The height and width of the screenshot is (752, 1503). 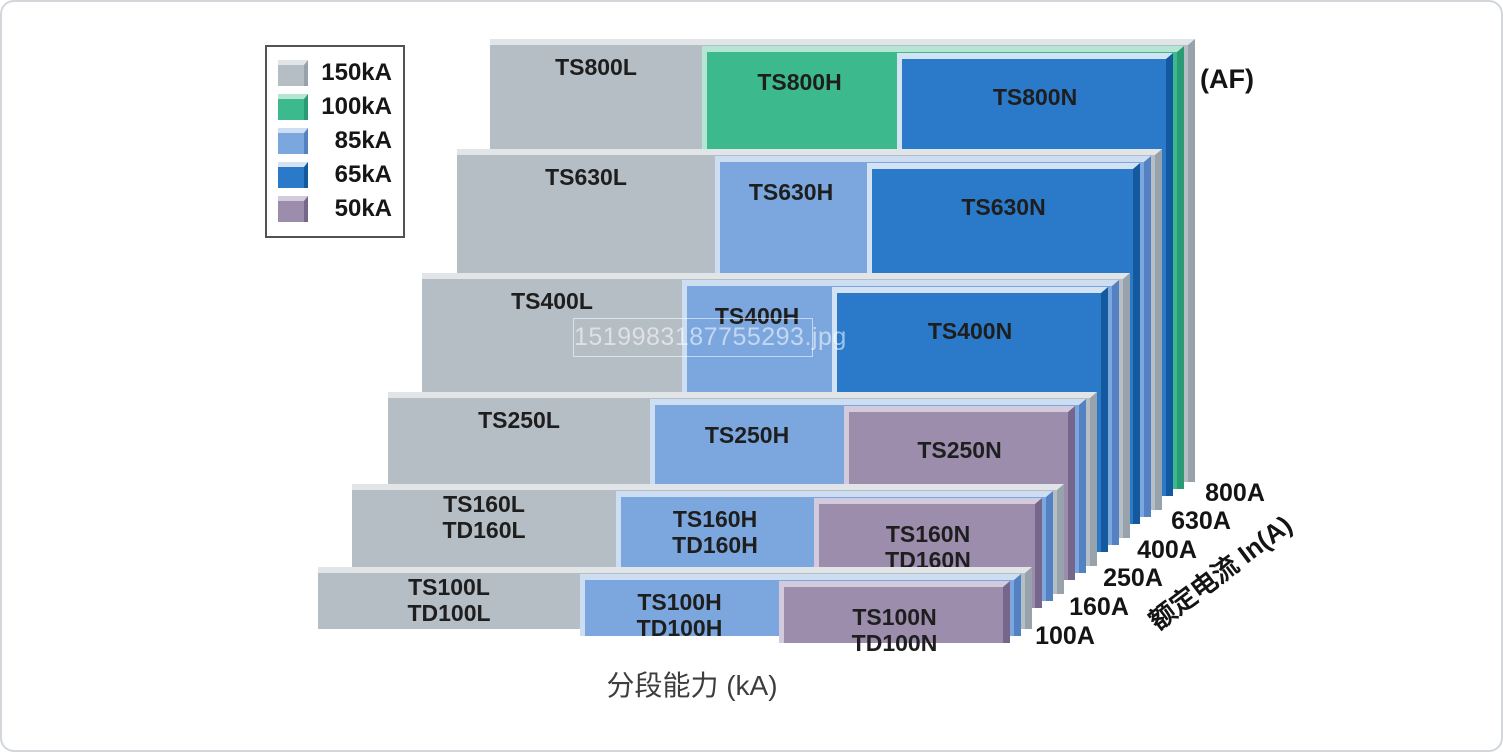 What do you see at coordinates (586, 177) in the screenshot?
I see `bar-label-ts630l: TS630L` at bounding box center [586, 177].